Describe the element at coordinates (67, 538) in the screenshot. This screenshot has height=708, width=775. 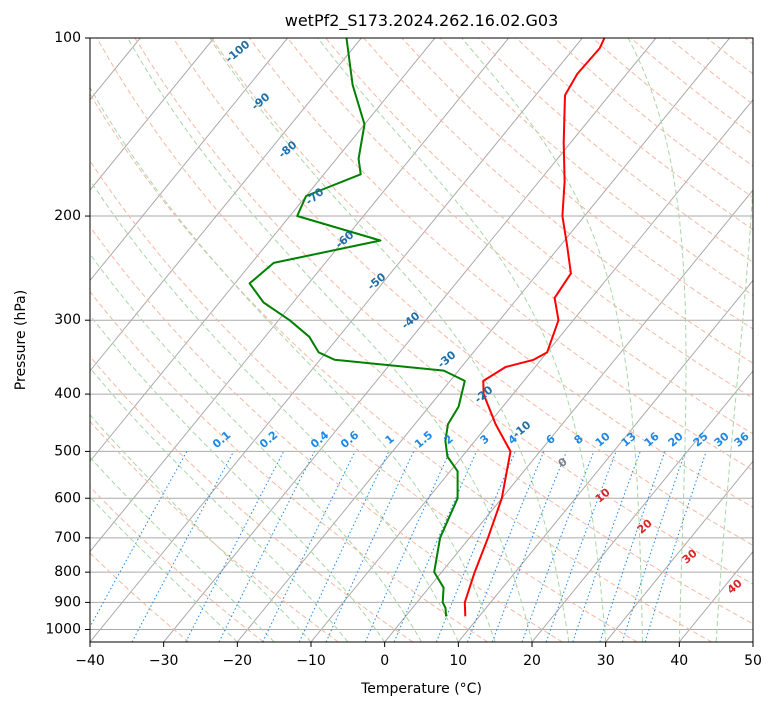
I see `y-tick-label: 700` at that location.